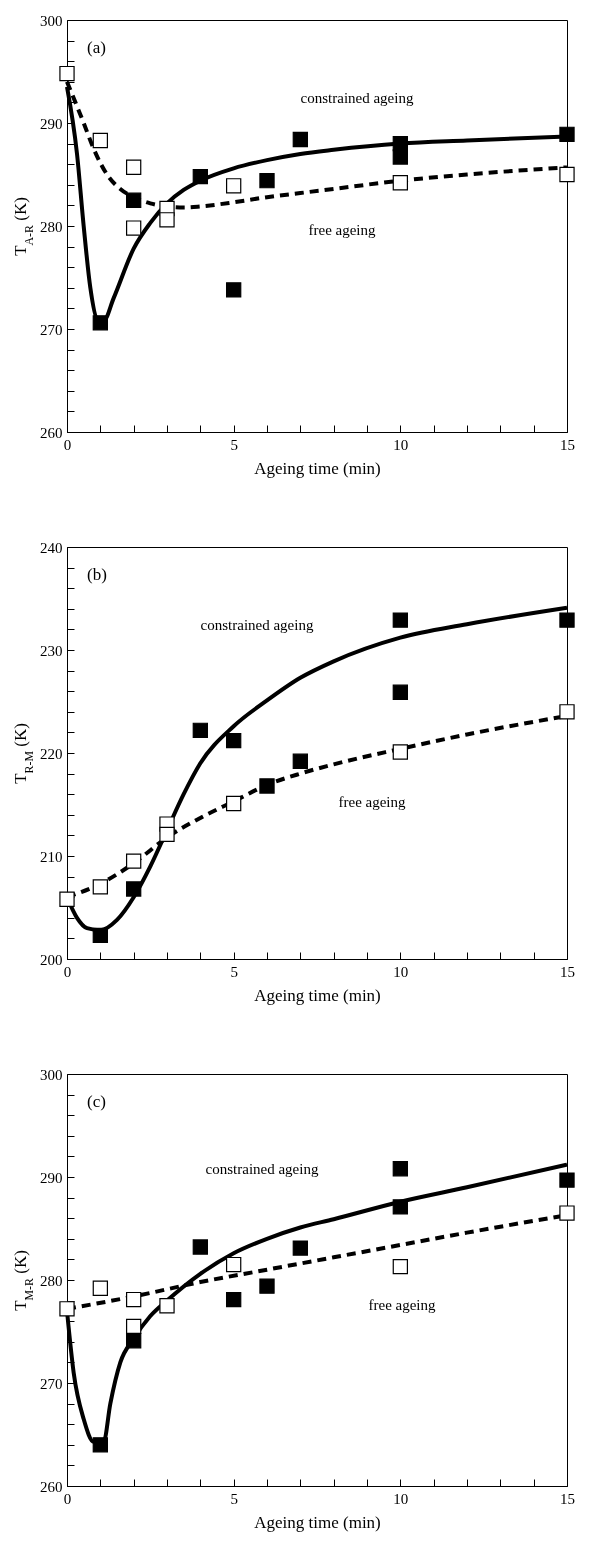 This screenshot has height=1559, width=616. Describe the element at coordinates (51, 959) in the screenshot. I see `y-tick-label: 200` at that location.